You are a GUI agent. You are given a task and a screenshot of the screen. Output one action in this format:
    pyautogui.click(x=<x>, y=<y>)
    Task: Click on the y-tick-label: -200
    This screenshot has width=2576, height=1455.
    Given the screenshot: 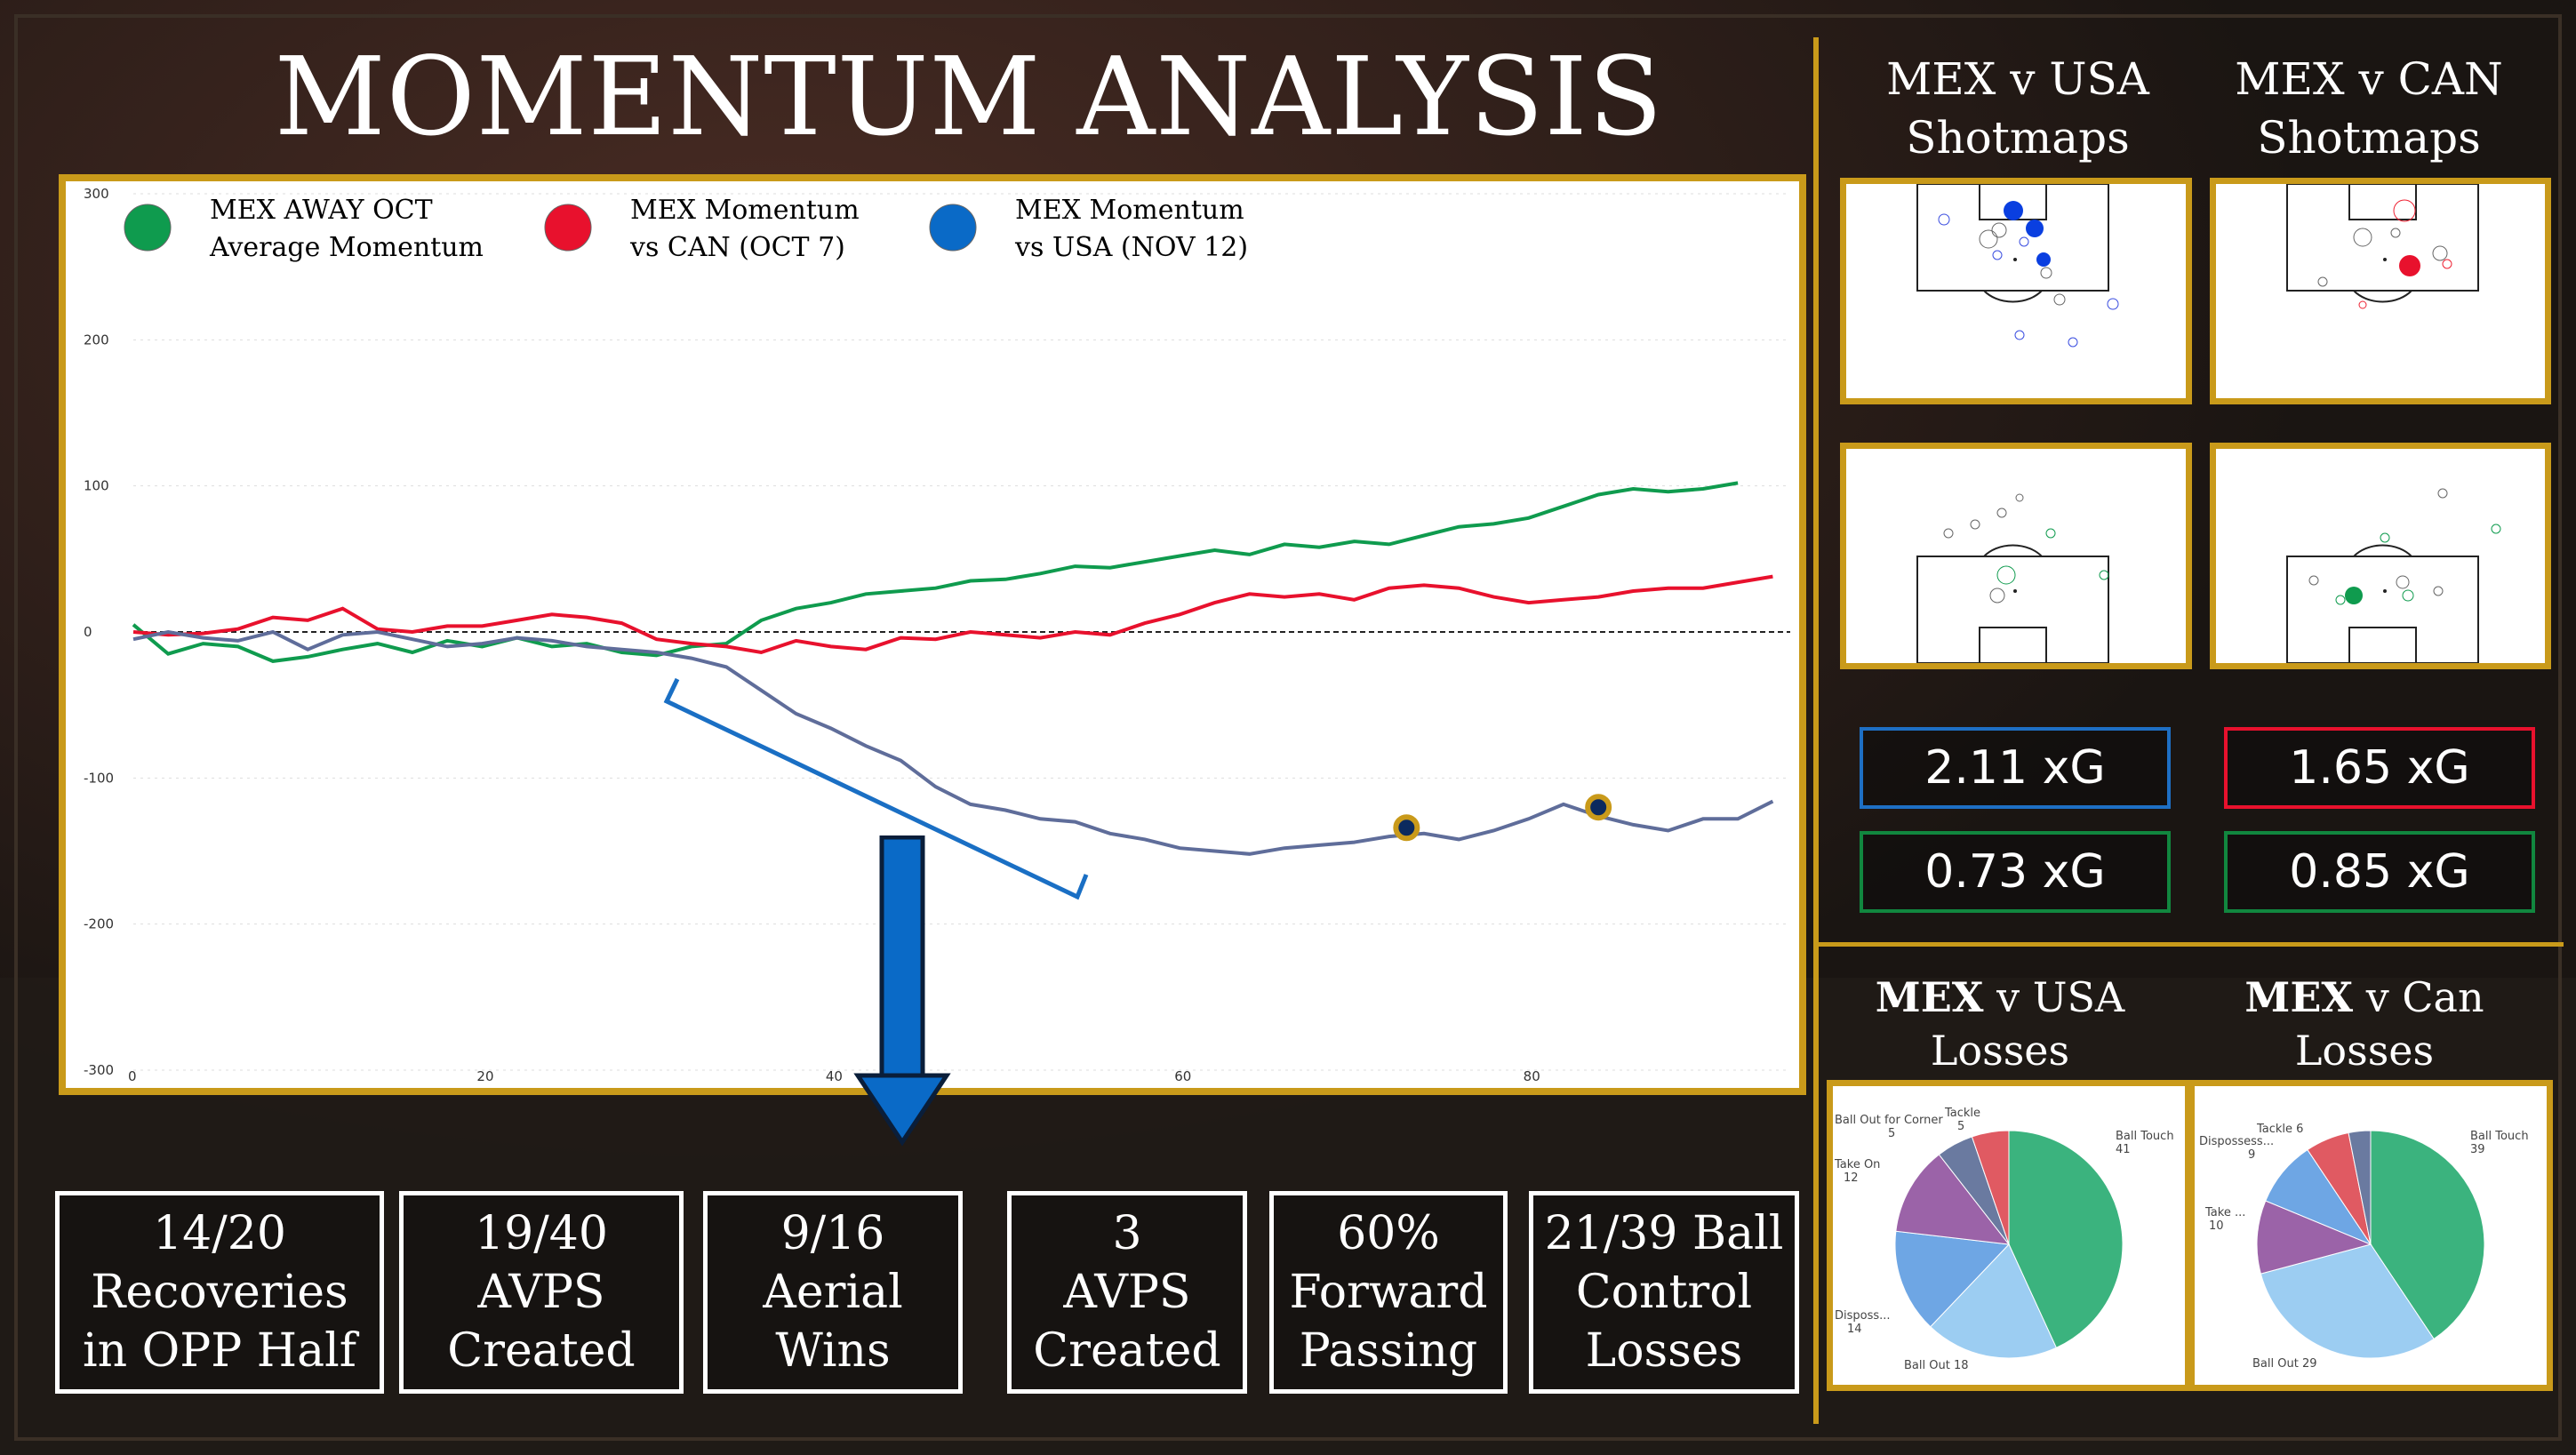 What is the action you would take?
    pyautogui.click(x=99, y=924)
    